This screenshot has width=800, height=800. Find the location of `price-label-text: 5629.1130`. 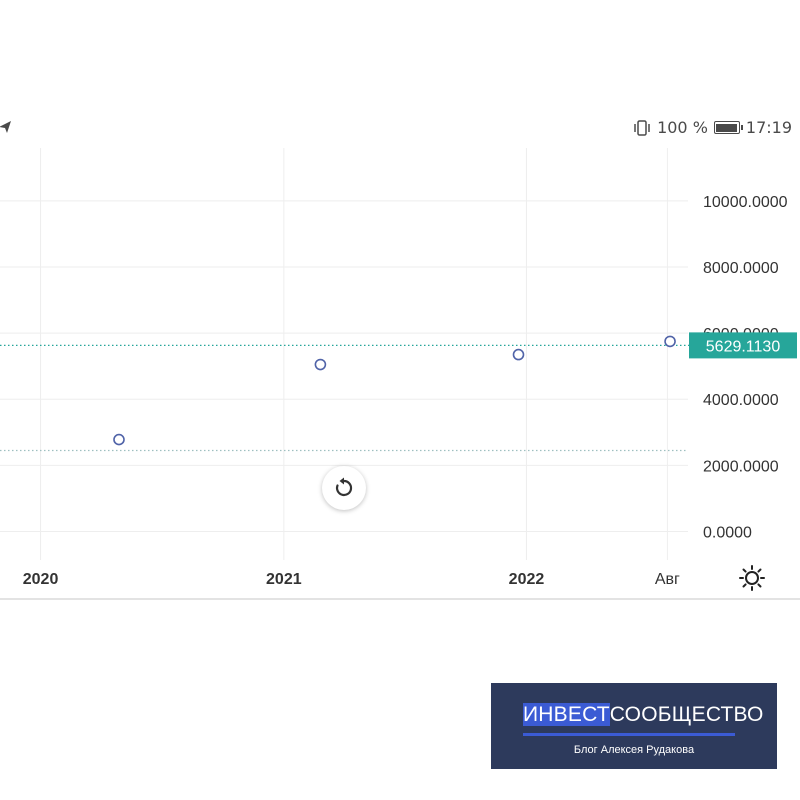

price-label-text: 5629.1130 is located at coordinates (743, 346).